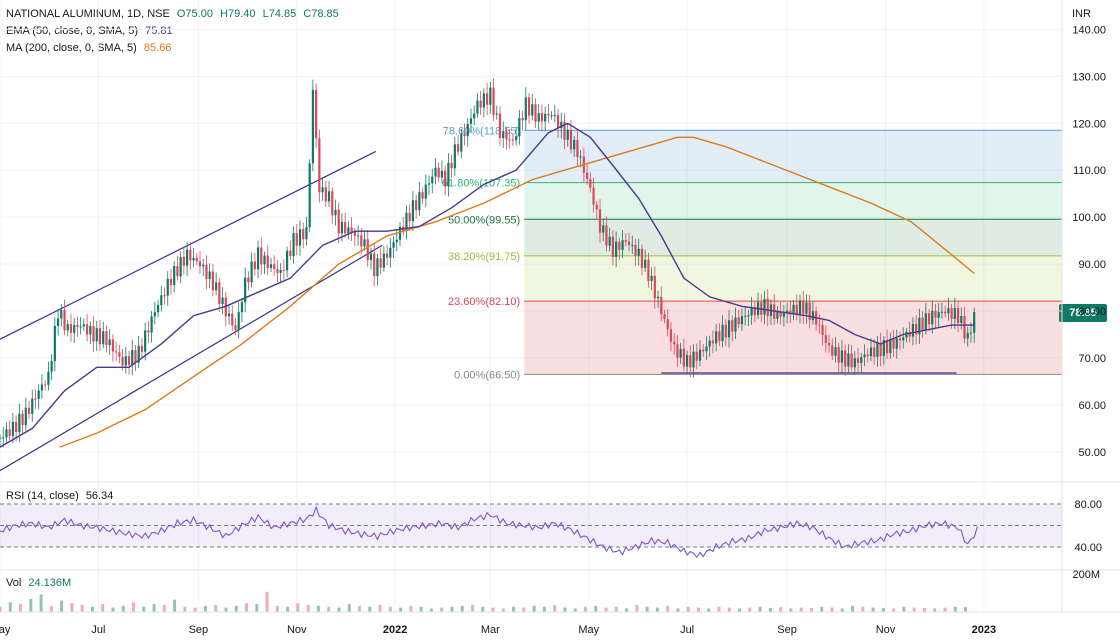 Image resolution: width=1120 pixels, height=642 pixels. What do you see at coordinates (1089, 77) in the screenshot?
I see `price-axis-tick-label: 130.00` at bounding box center [1089, 77].